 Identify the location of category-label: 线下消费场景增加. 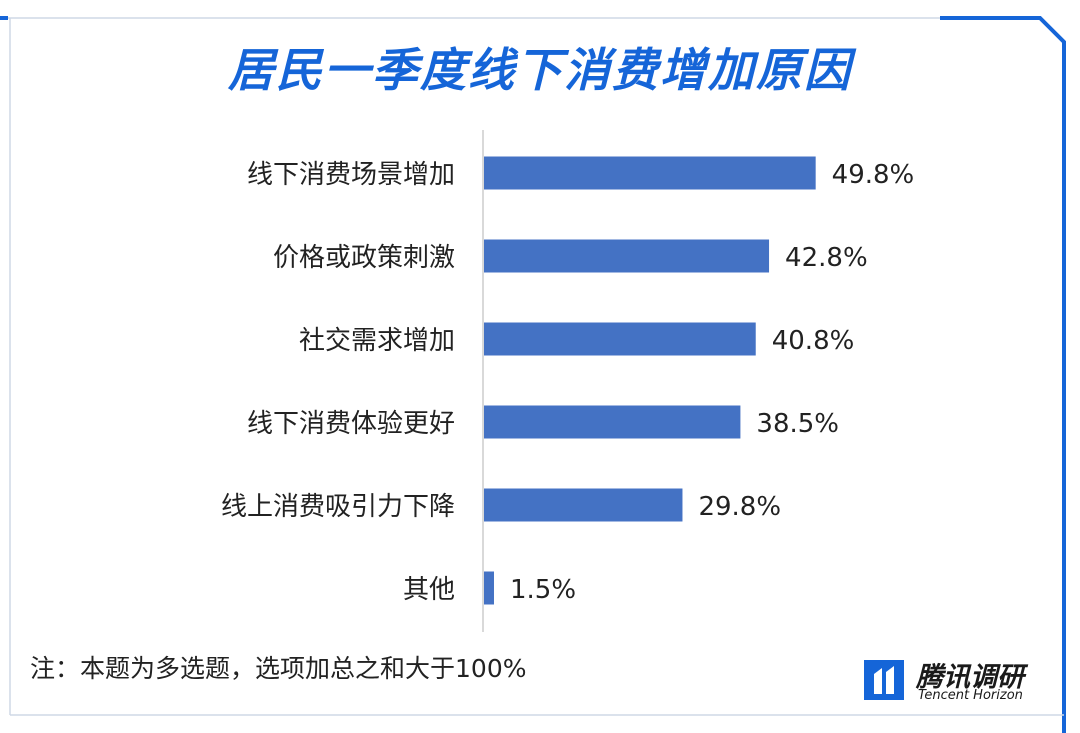
(351, 175).